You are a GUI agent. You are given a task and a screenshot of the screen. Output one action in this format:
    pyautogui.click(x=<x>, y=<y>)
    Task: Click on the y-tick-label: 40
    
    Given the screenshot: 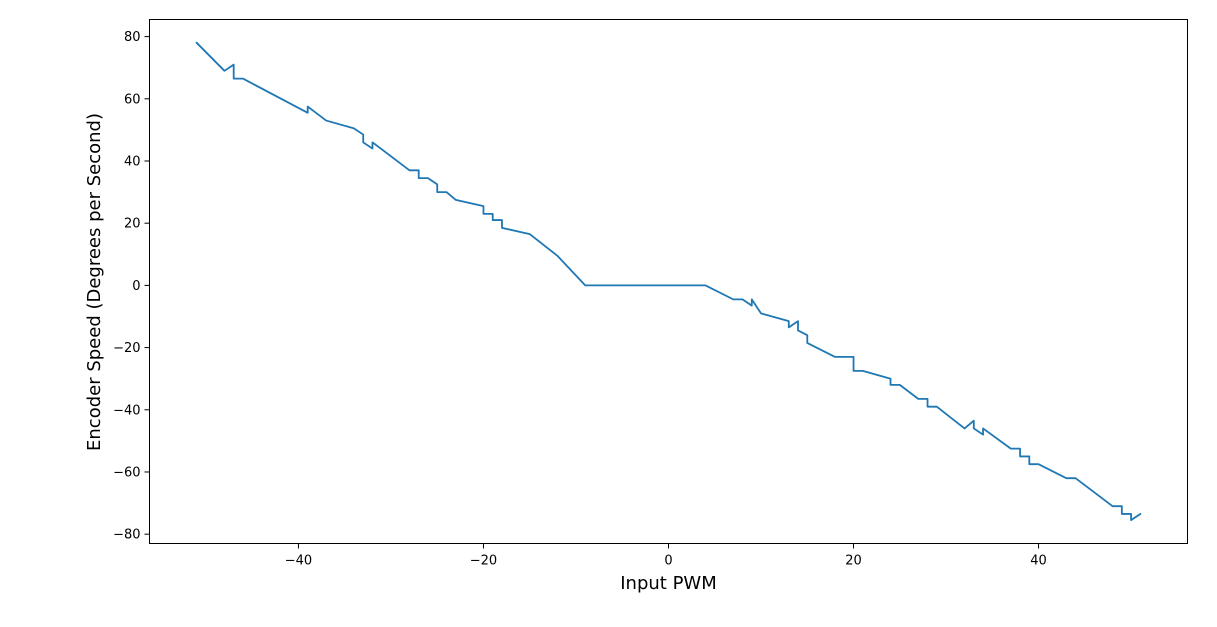 What is the action you would take?
    pyautogui.click(x=132, y=161)
    